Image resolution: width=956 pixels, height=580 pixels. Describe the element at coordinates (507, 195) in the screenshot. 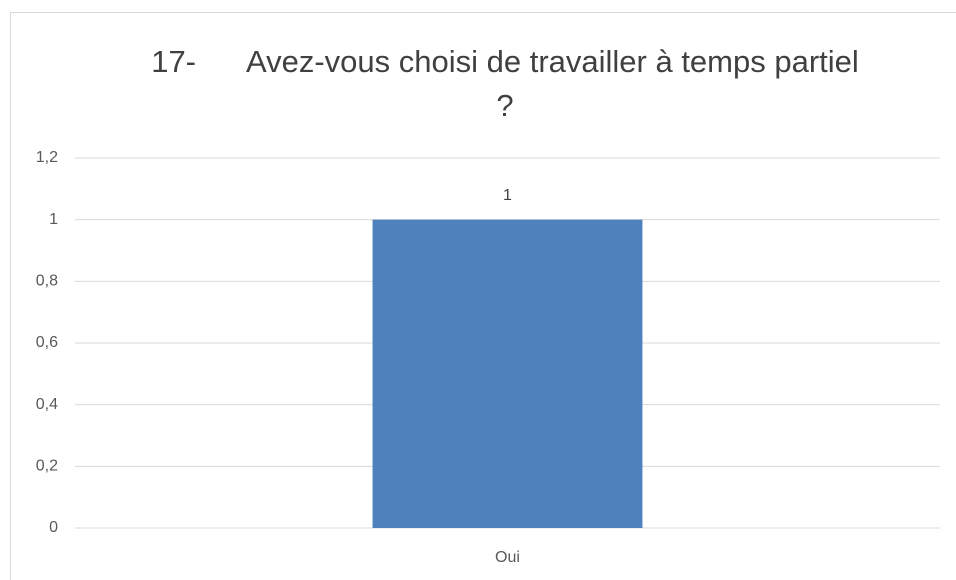

I see `data-label: 1` at that location.